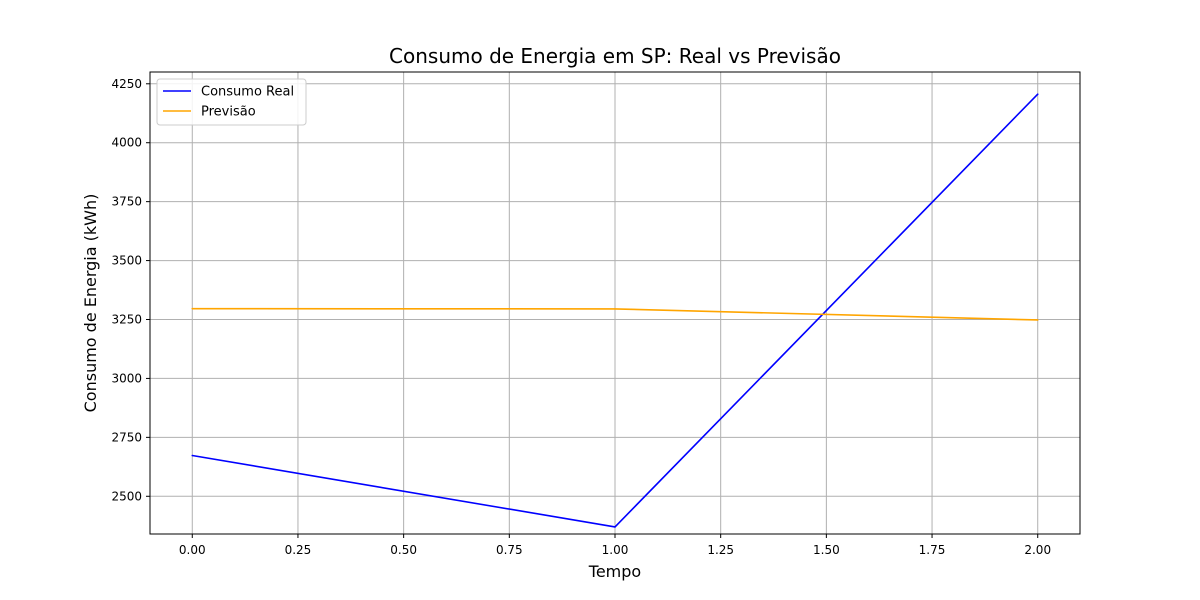  I want to click on y-tick-label: 4000, so click(126, 143).